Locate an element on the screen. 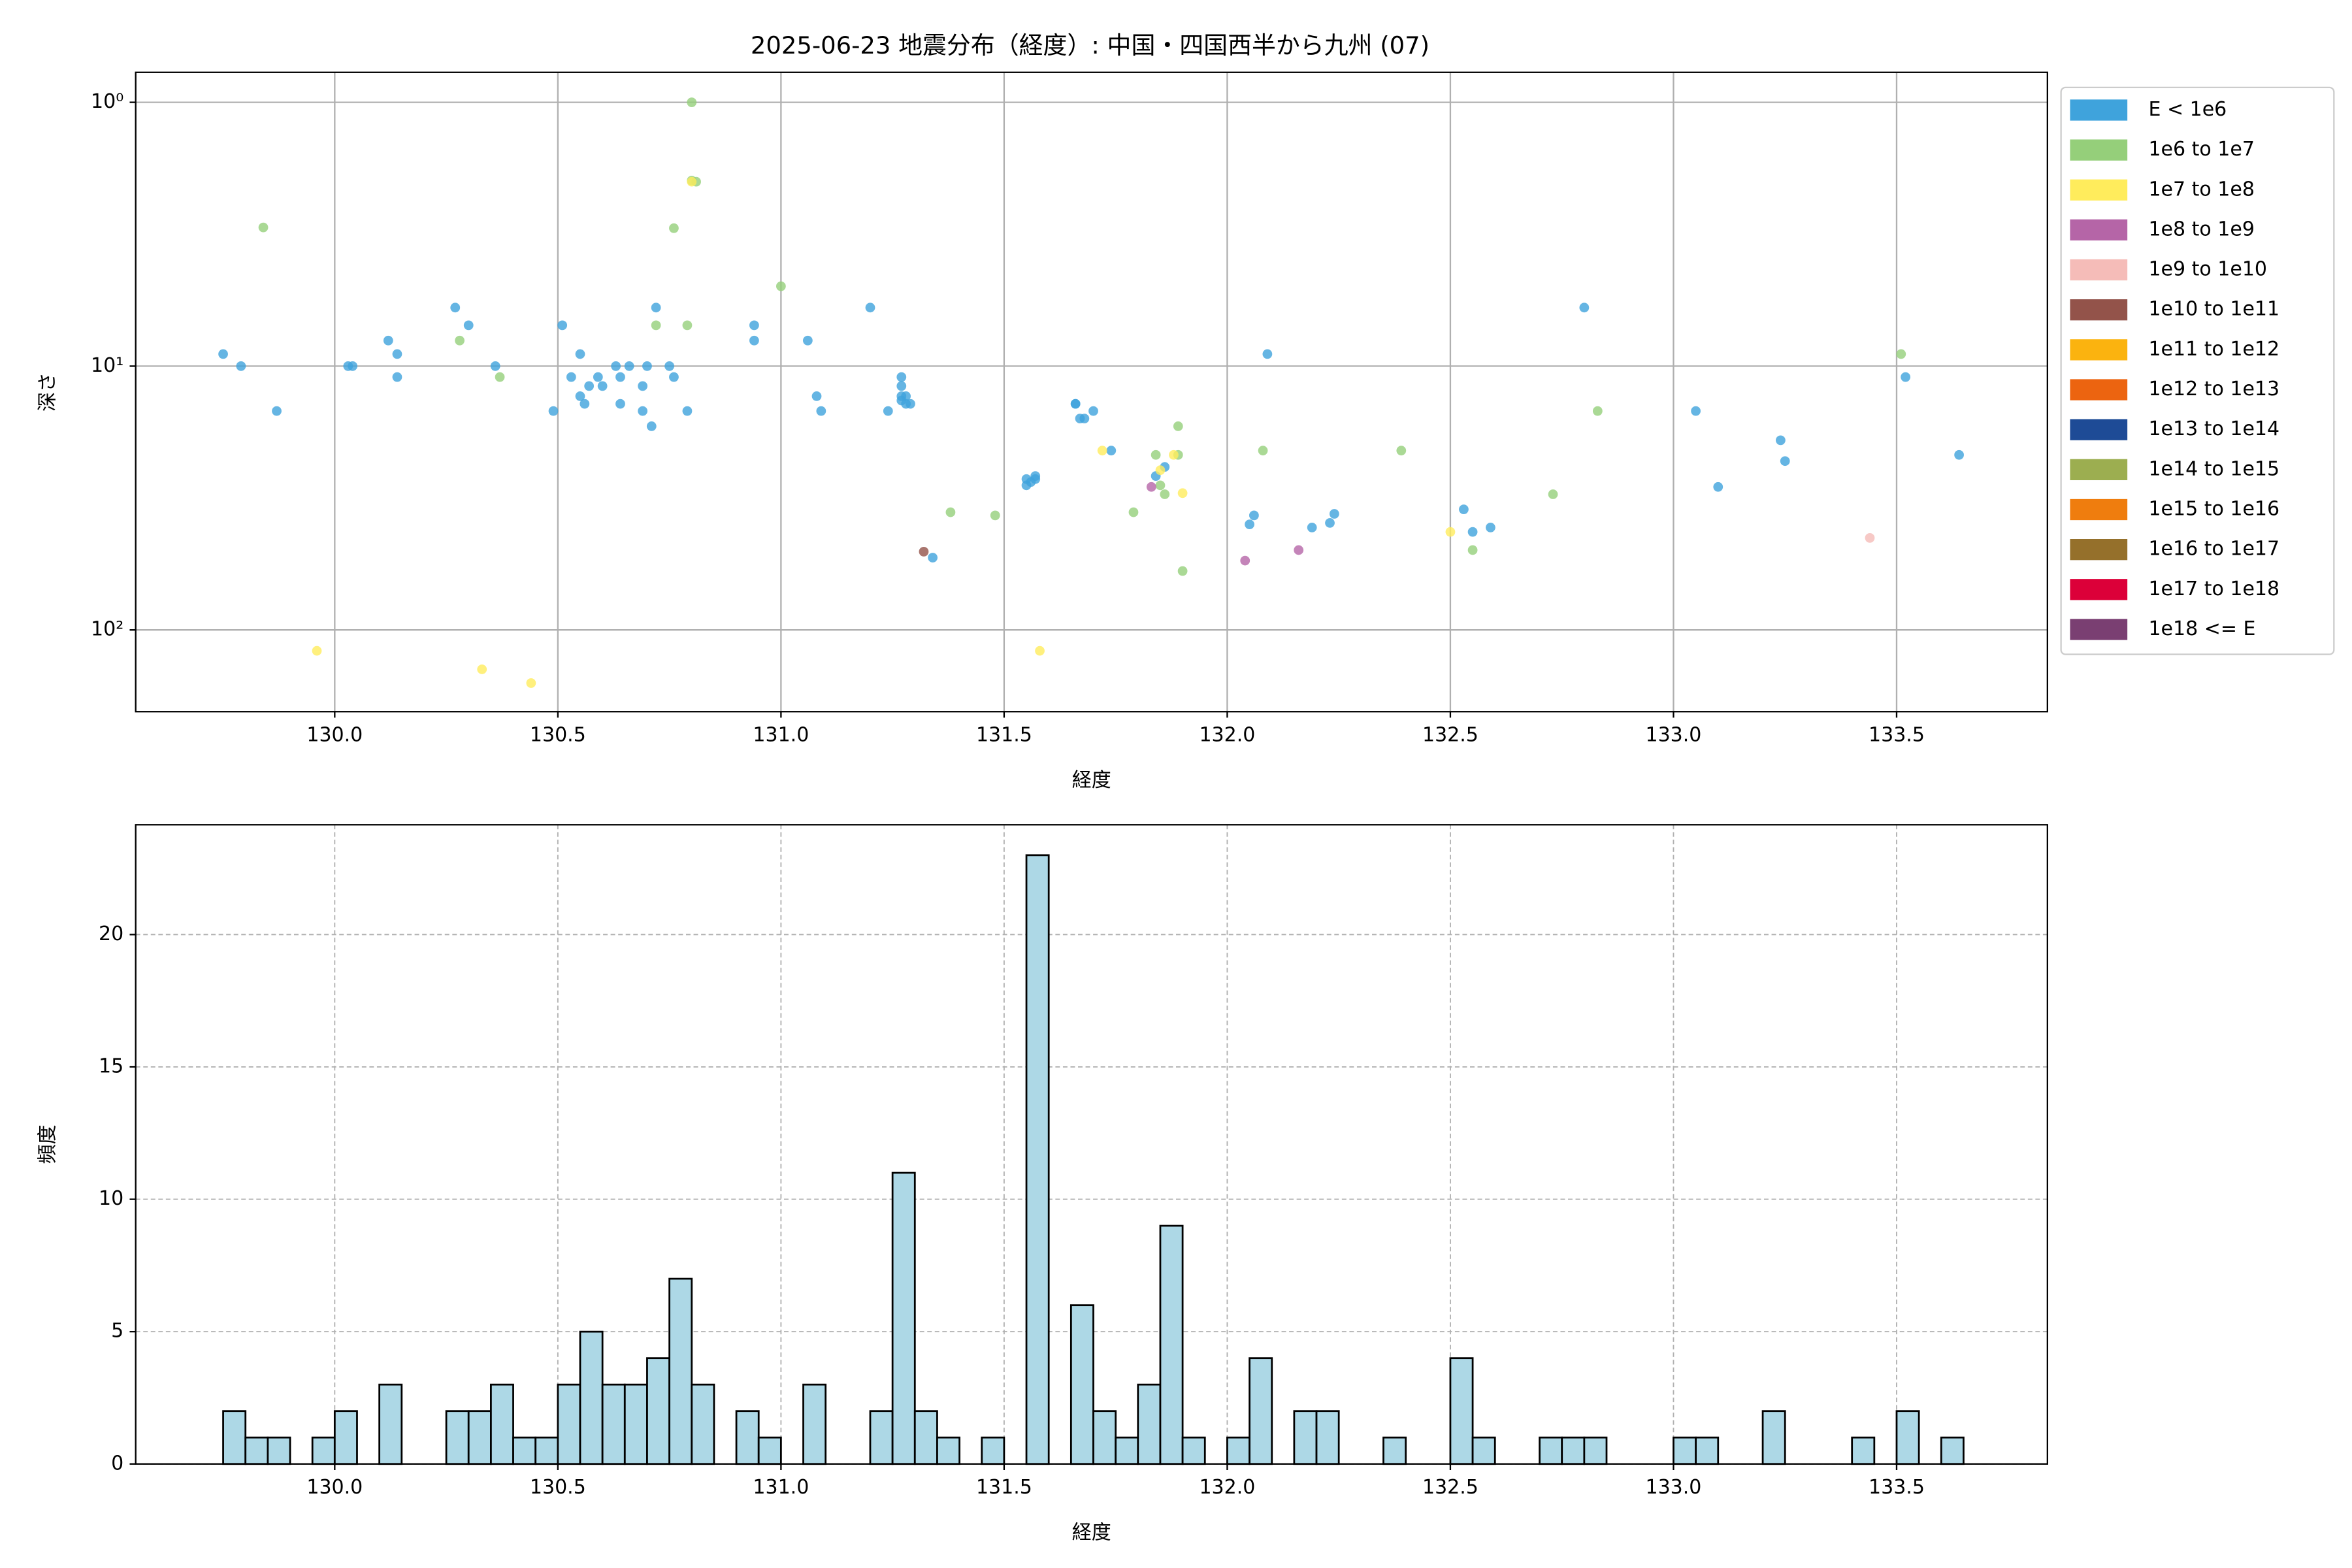  legend-label: 1e11 to 1e12 is located at coordinates (2213, 349).